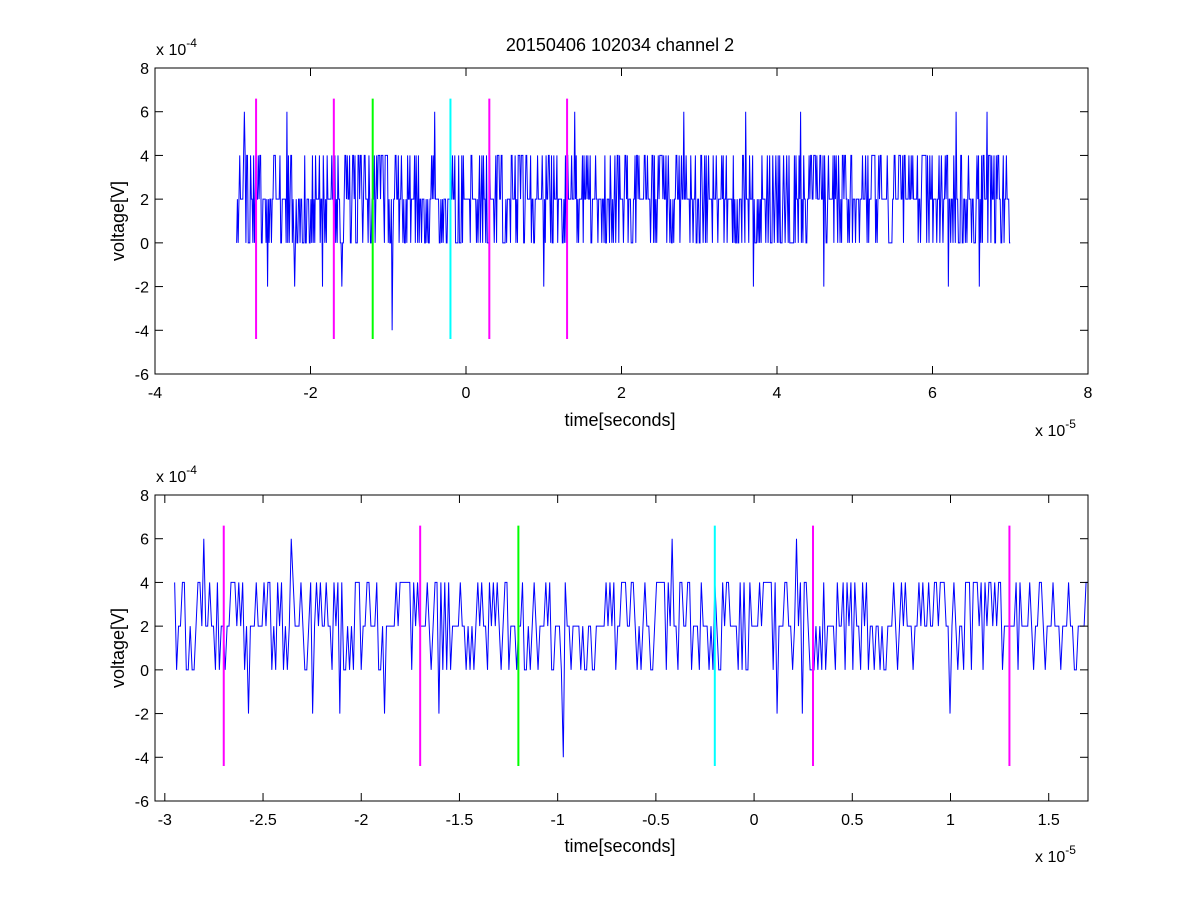  Describe the element at coordinates (263, 820) in the screenshot. I see `bottom-x-tick-label: -2.5` at that location.